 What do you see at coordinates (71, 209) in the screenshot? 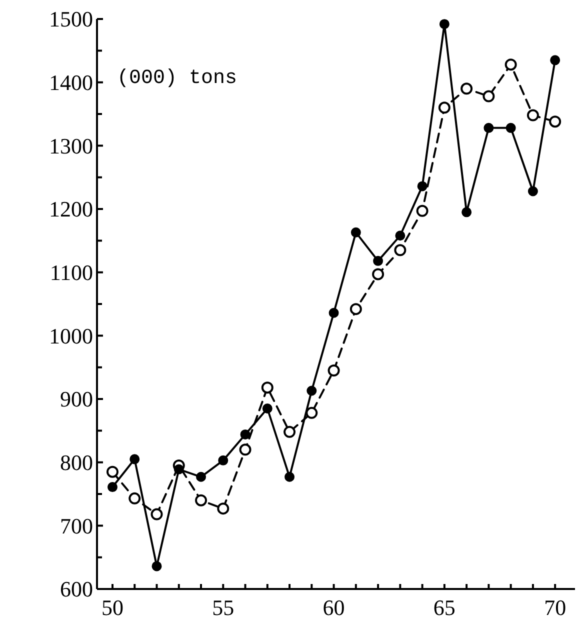
I see `y-tick-label: 1200` at bounding box center [71, 209].